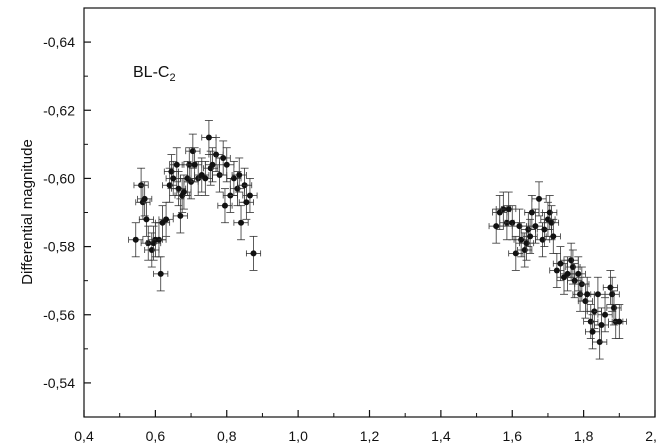 The width and height of the screenshot is (657, 447). I want to click on x-tick-label: 0,8, so click(227, 436).